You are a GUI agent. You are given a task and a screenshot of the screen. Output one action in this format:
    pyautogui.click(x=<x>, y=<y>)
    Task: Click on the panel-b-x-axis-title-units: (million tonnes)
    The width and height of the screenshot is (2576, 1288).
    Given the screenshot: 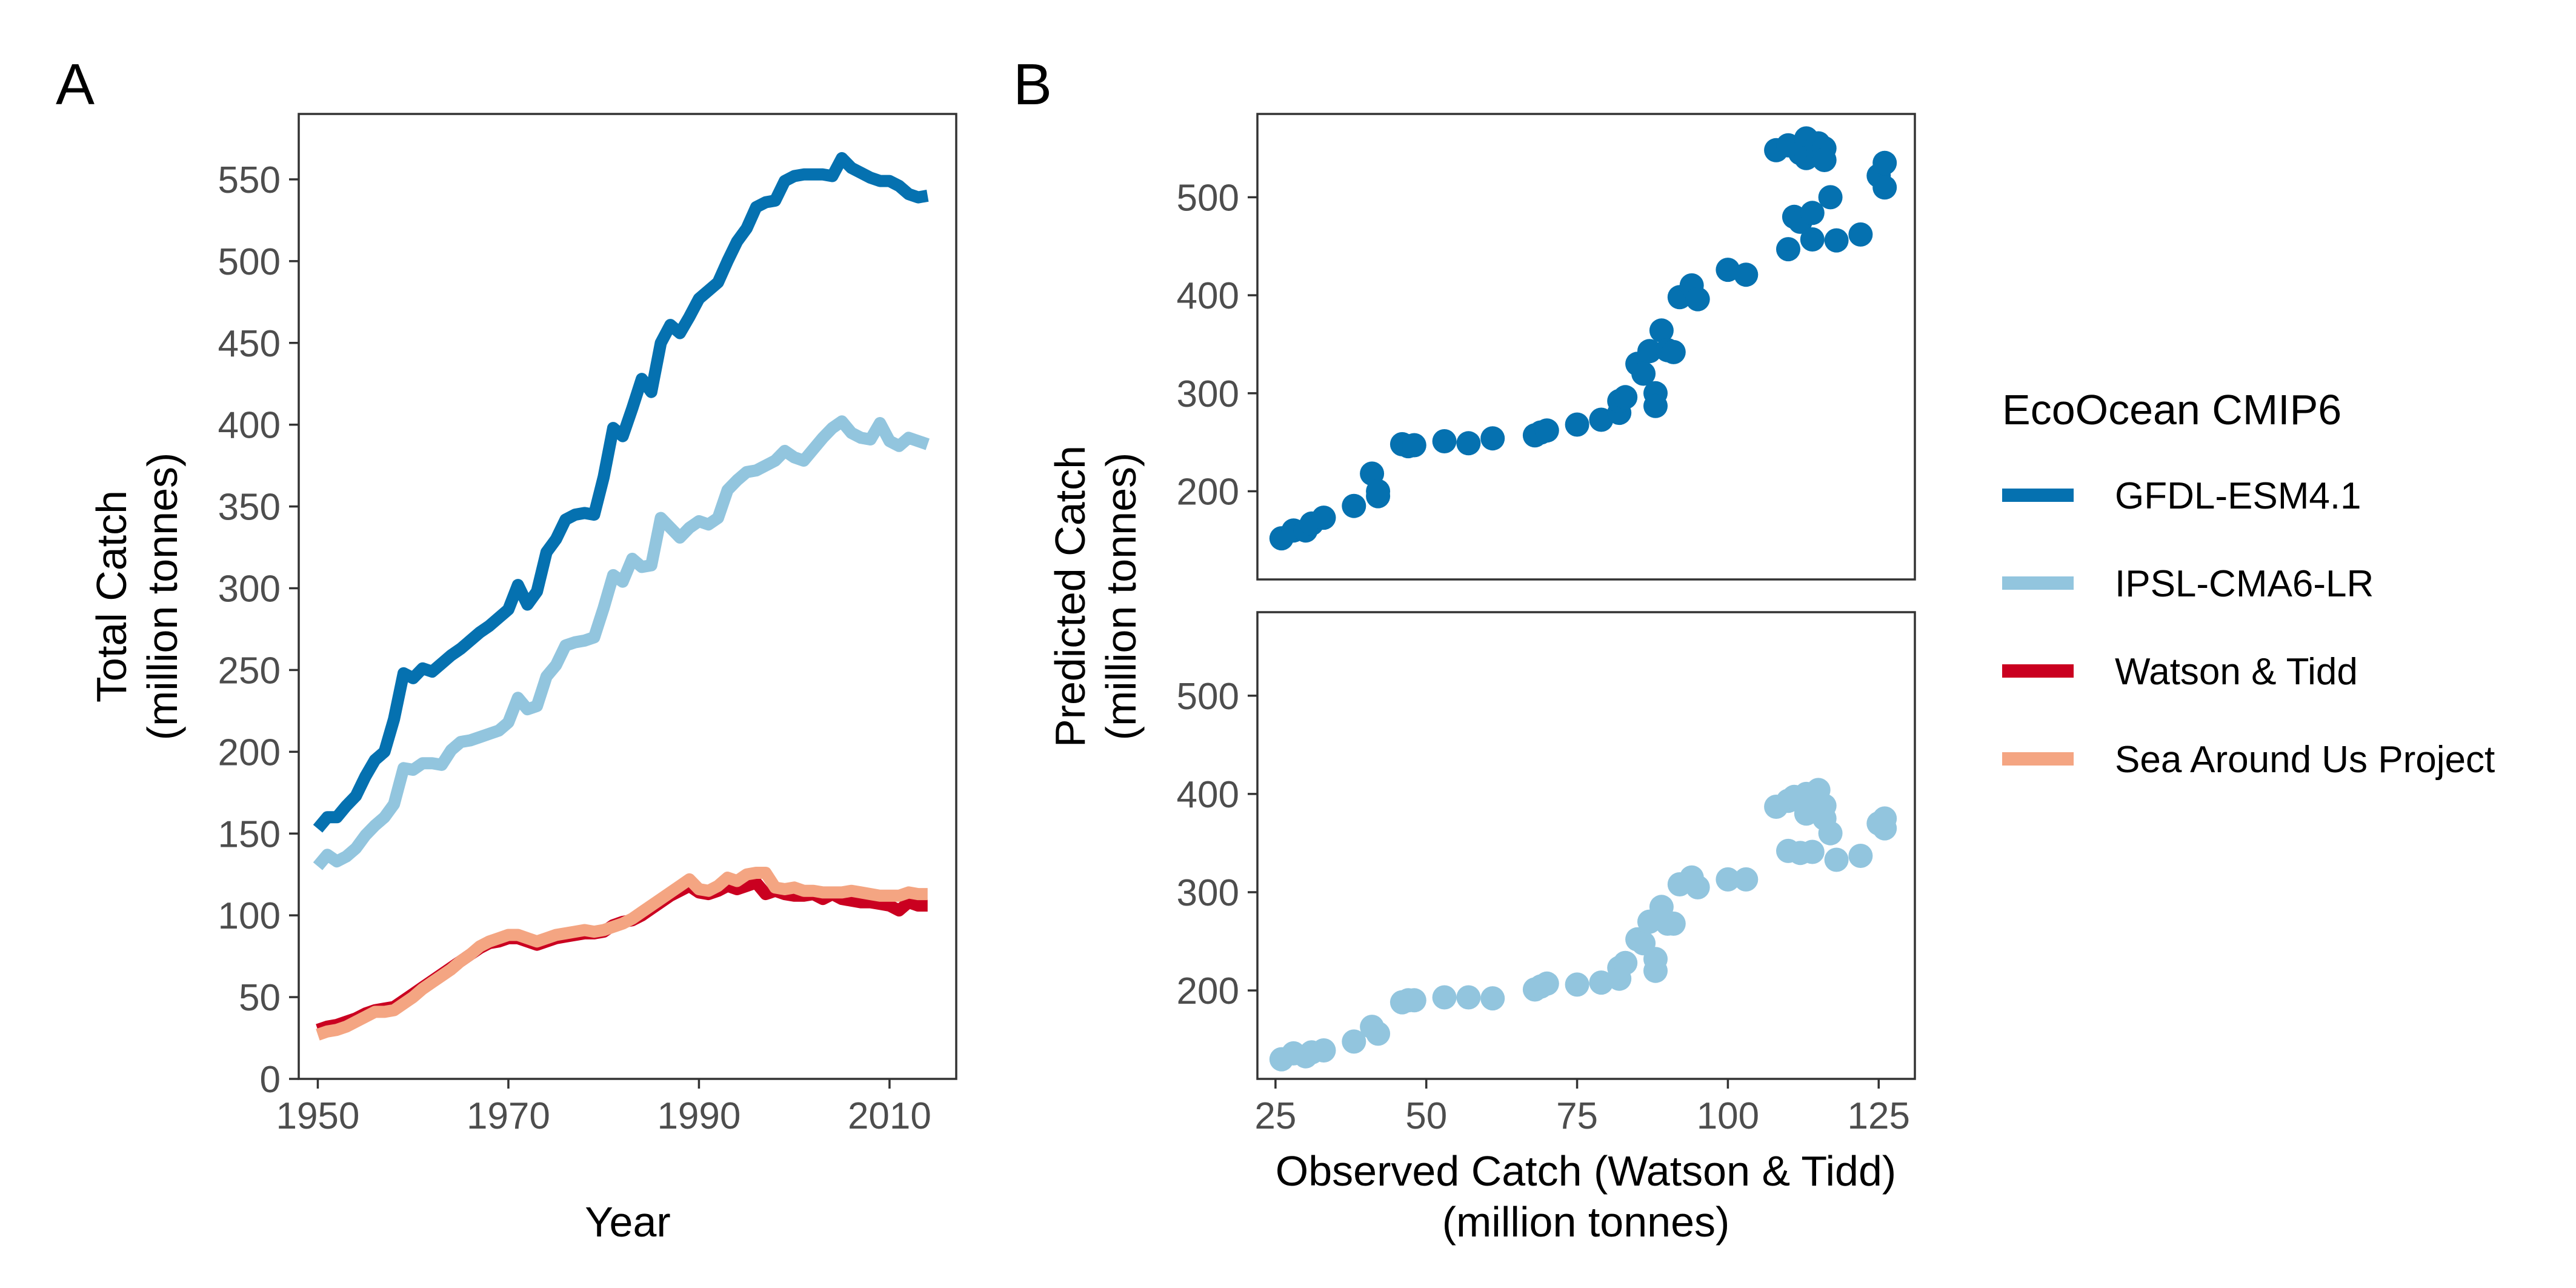 What is the action you would take?
    pyautogui.click(x=1586, y=1222)
    